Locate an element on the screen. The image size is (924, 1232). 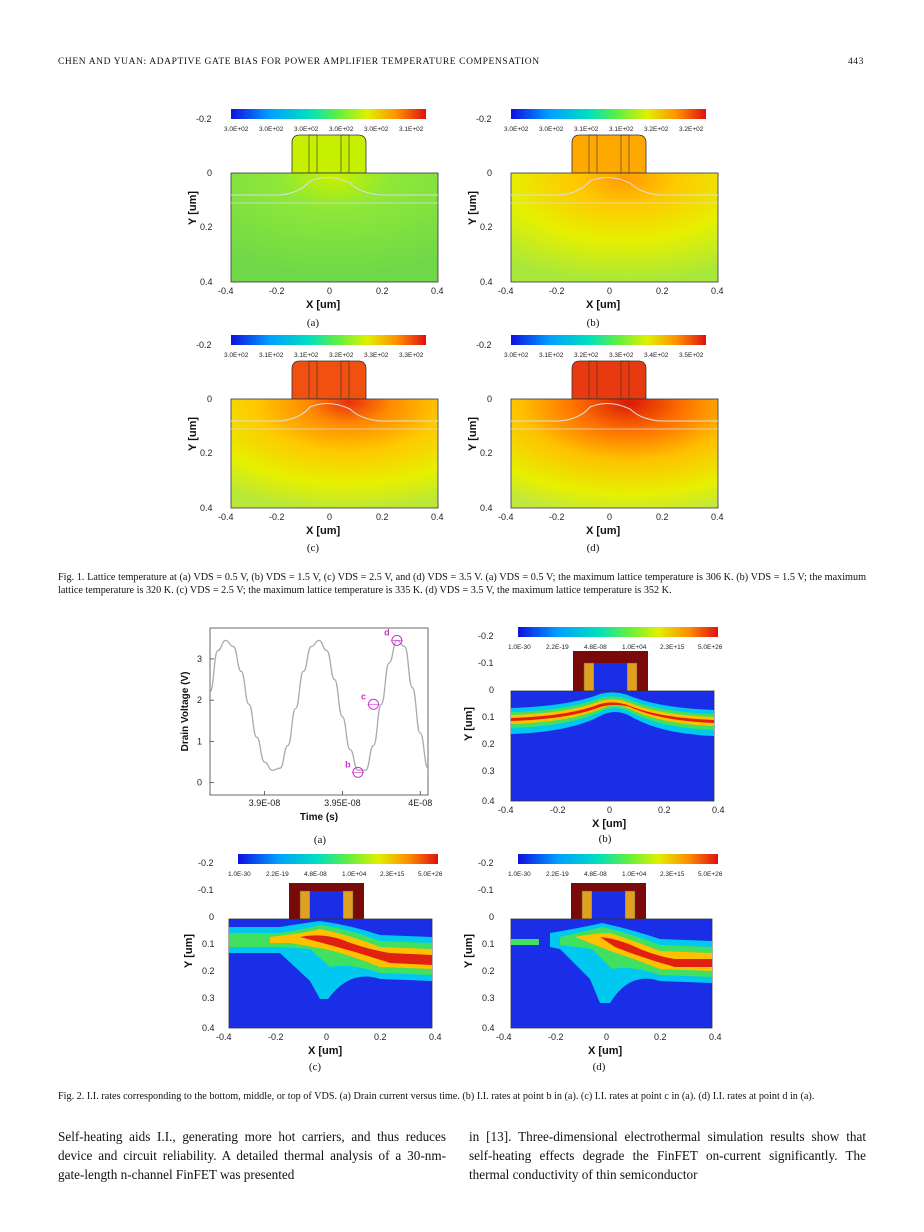
panel-label: (b) is located at coordinates (593, 323).